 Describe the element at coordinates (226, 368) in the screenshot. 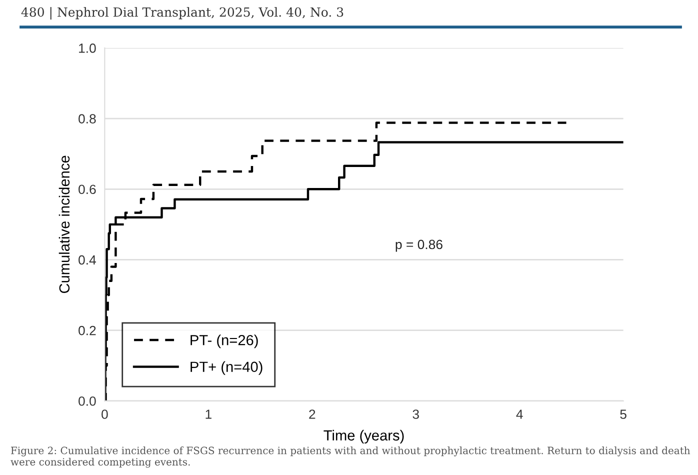

I see `legend-label: PT+ (n=40)` at that location.